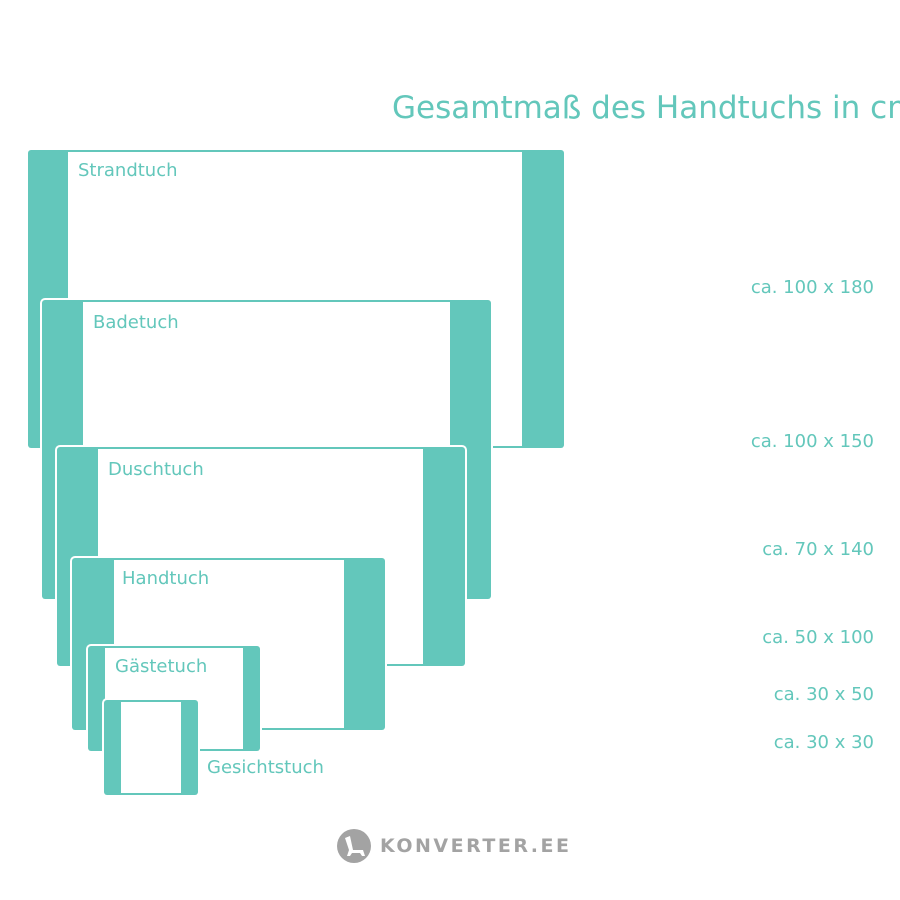 The height and width of the screenshot is (900, 900). I want to click on dimension-badetuch: ca. 100 x 150, so click(812, 441).